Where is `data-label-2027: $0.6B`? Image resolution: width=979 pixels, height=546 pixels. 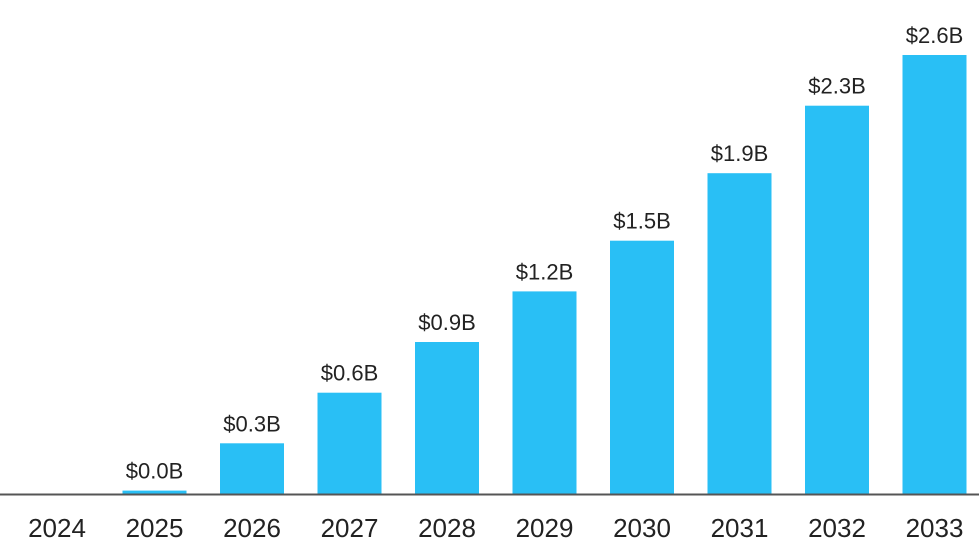 data-label-2027: $0.6B is located at coordinates (350, 373).